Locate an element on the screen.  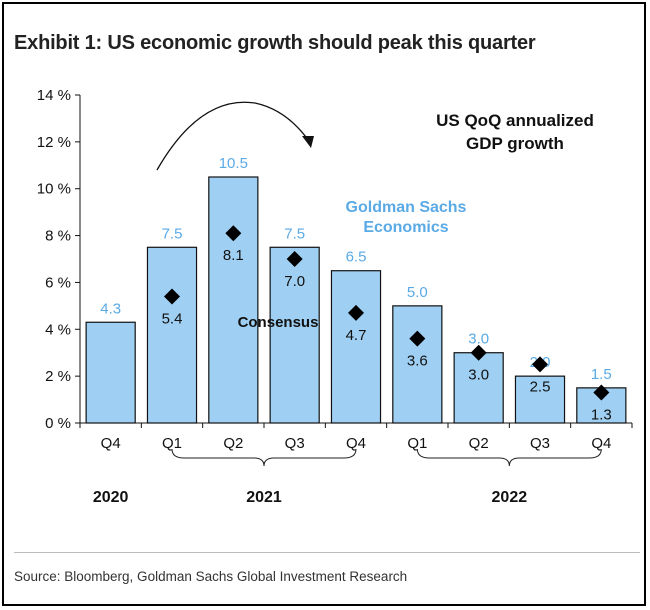
y-tick-label: 10 % is located at coordinates (54, 189).